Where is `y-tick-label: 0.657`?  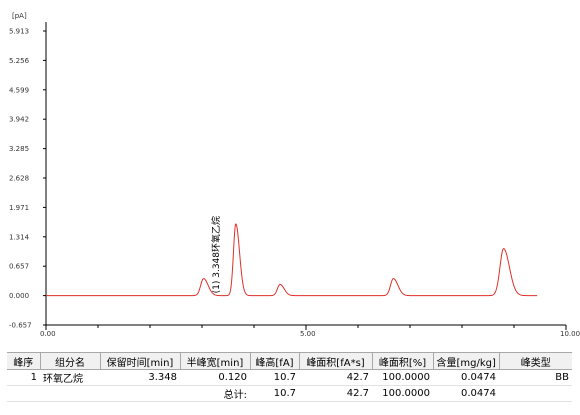
y-tick-label: 0.657 is located at coordinates (19, 267).